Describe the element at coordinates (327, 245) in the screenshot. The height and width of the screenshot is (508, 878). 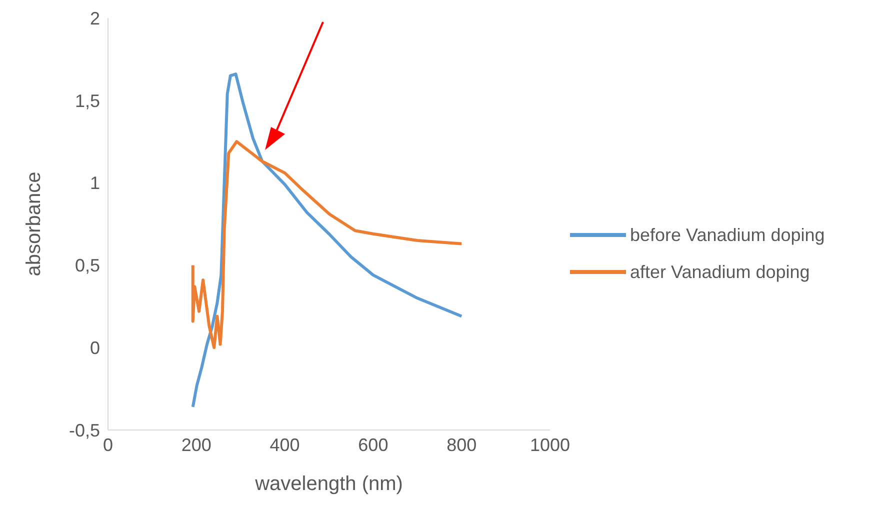
I see `line-series` at that location.